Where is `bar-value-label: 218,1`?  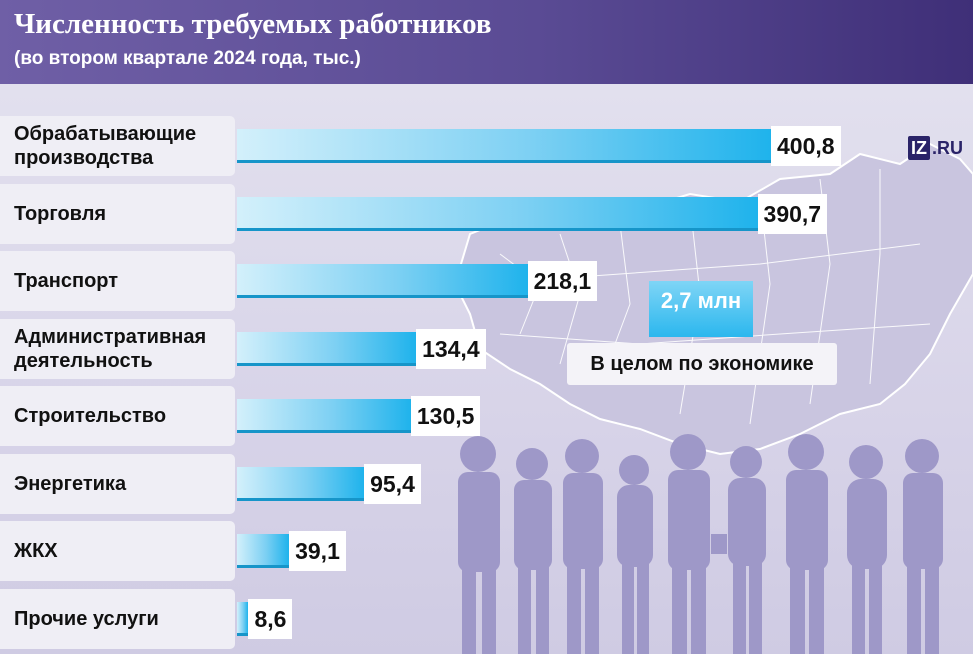
bar-value-label: 218,1 is located at coordinates (562, 281).